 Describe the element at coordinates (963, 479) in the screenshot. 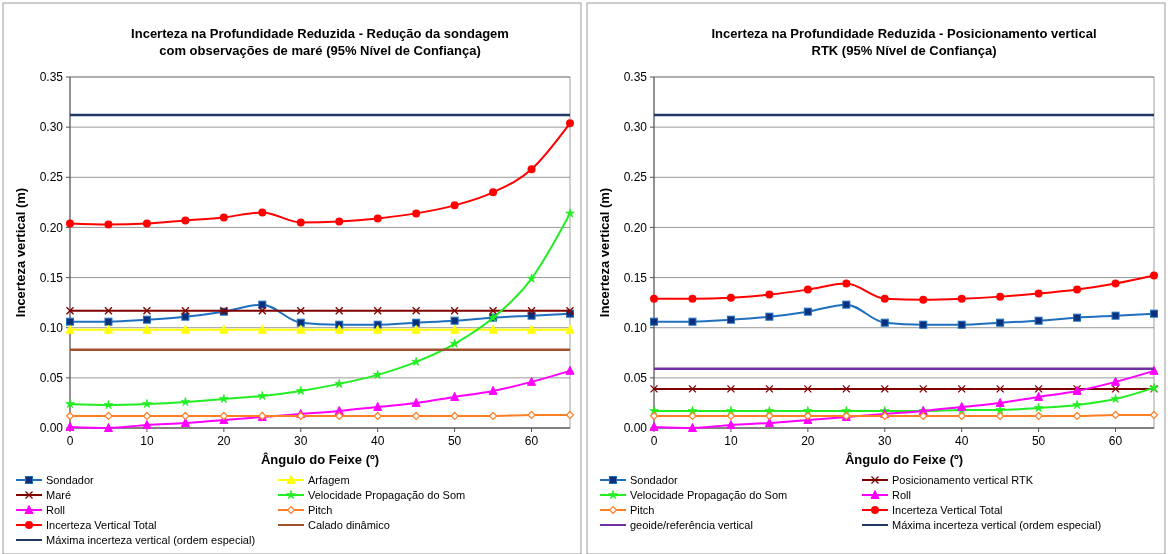

I see `legend-label: Posicionamento vertical RTK` at that location.